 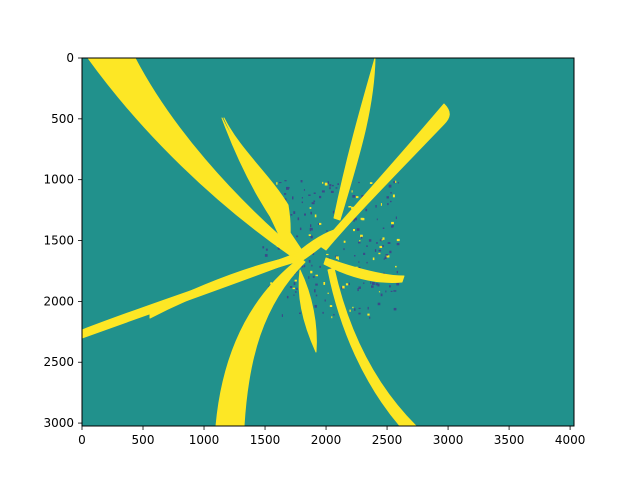 What do you see at coordinates (58, 180) in the screenshot?
I see `y-tick-label: 1000` at bounding box center [58, 180].